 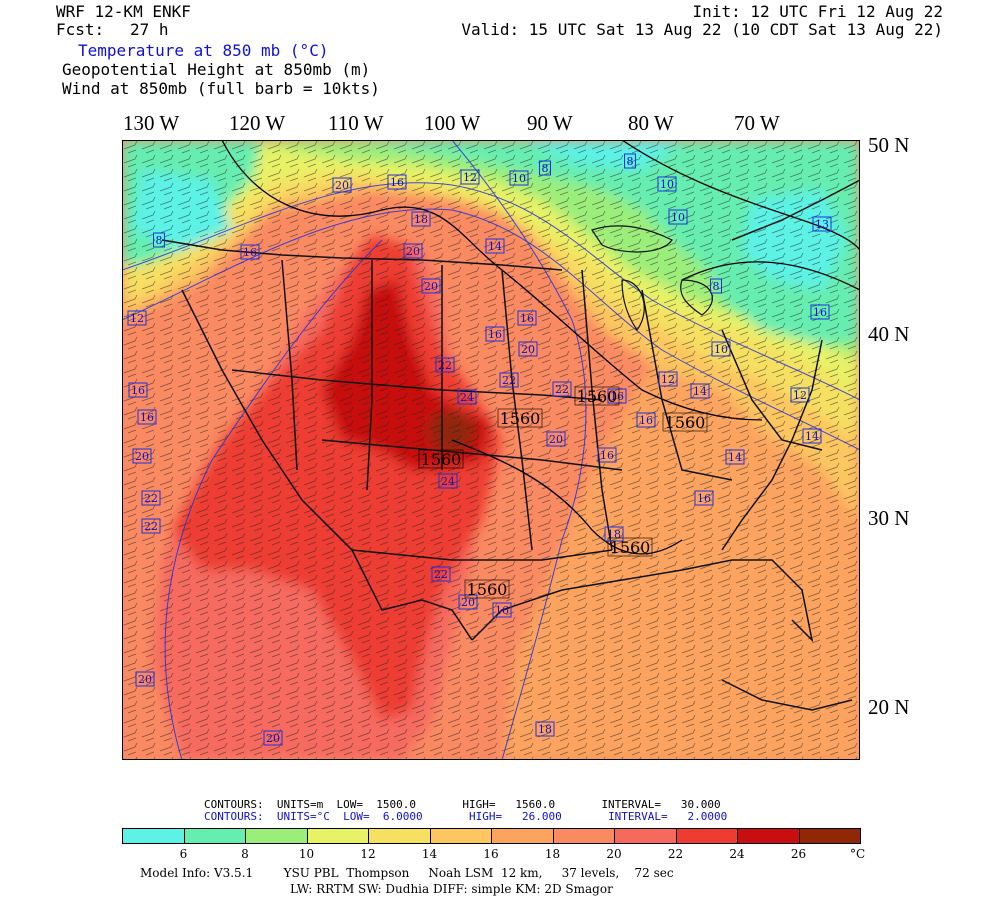 I want to click on lon-label-90w: 90 W, so click(x=550, y=123).